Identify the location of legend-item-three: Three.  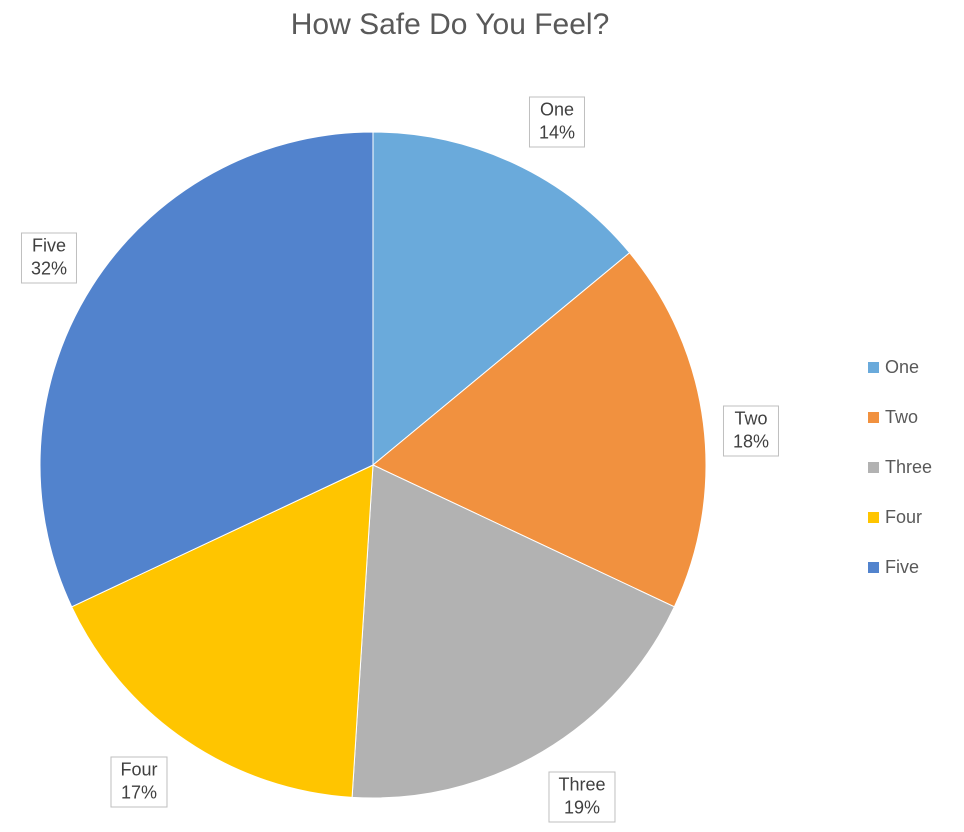
(900, 467).